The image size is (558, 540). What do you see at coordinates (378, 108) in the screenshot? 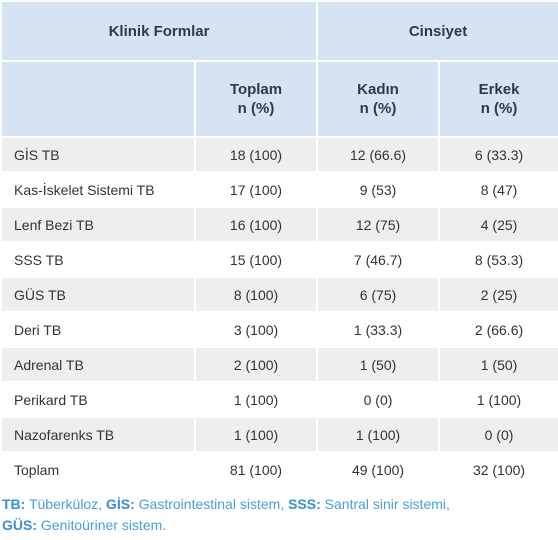
I see `header-female-unit: n (%)` at bounding box center [378, 108].